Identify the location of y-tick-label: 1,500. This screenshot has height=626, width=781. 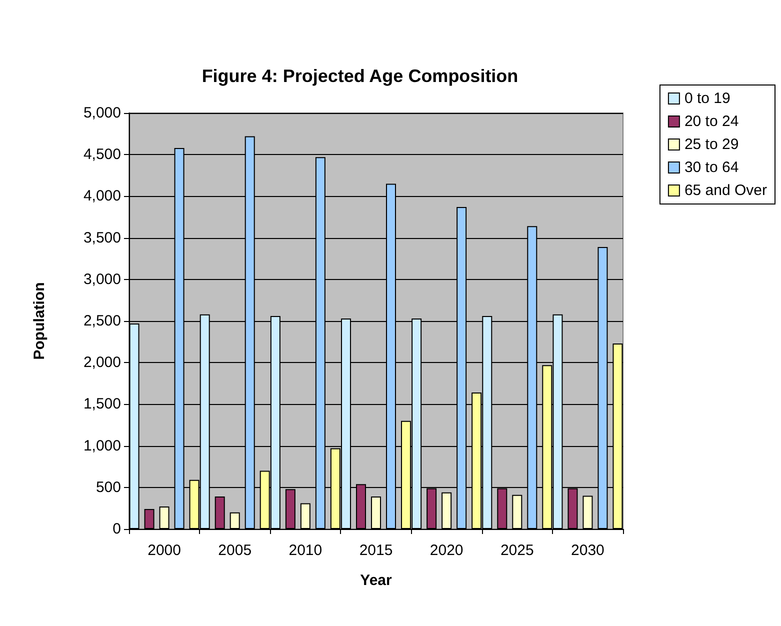
(102, 404).